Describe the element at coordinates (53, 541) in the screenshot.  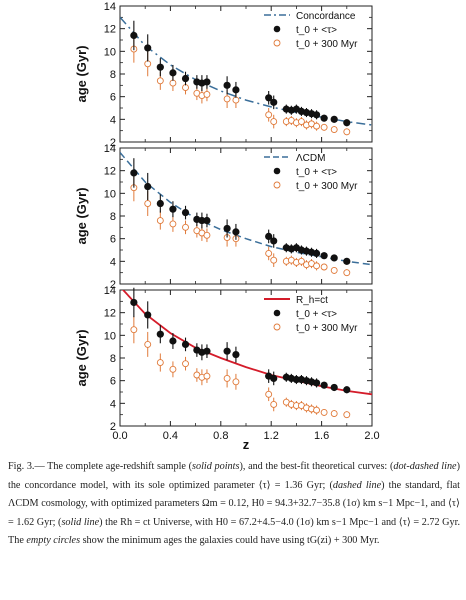
I see `caption-italic-5: empty circles` at that location.